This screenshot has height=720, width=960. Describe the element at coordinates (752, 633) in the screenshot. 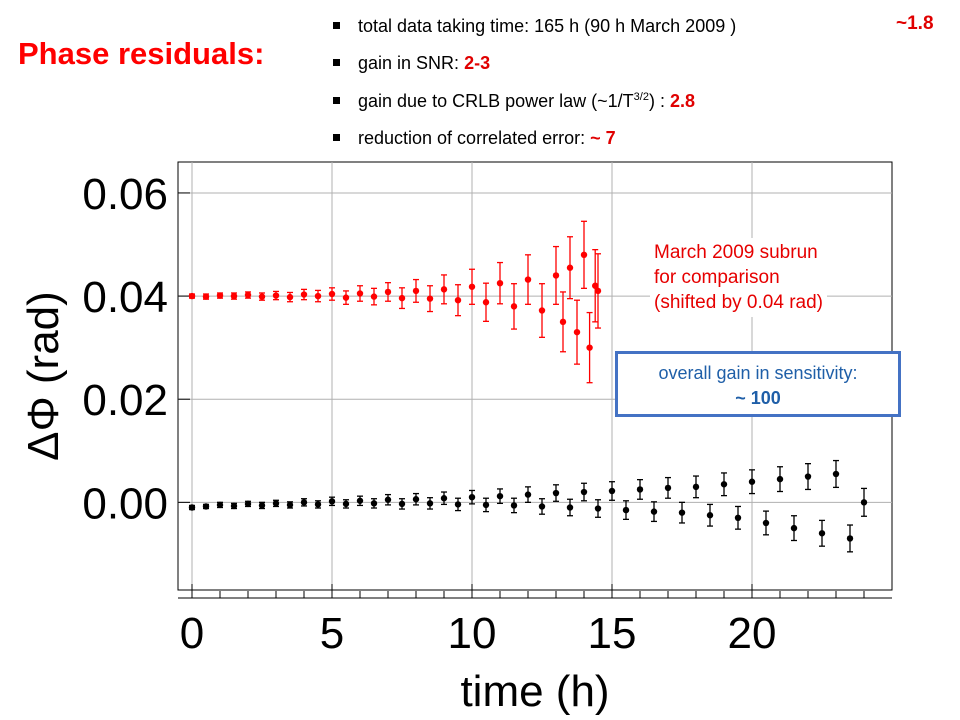

I see `x-tick-label: 20` at that location.